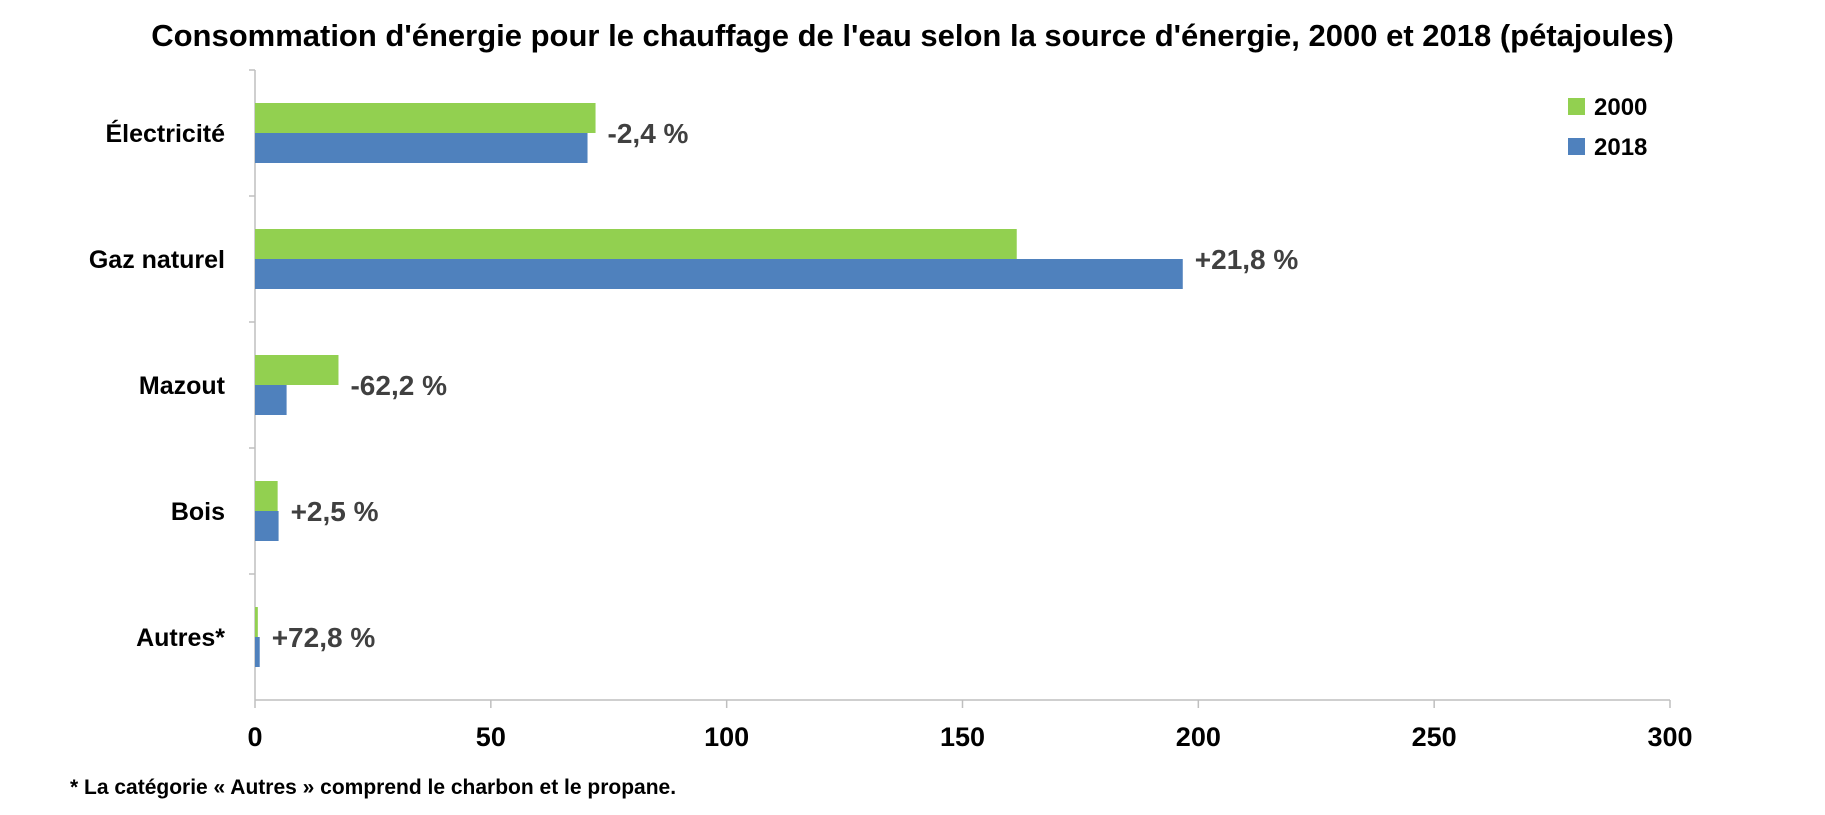 The height and width of the screenshot is (815, 1825). I want to click on data-label: -62,2 %, so click(398, 385).